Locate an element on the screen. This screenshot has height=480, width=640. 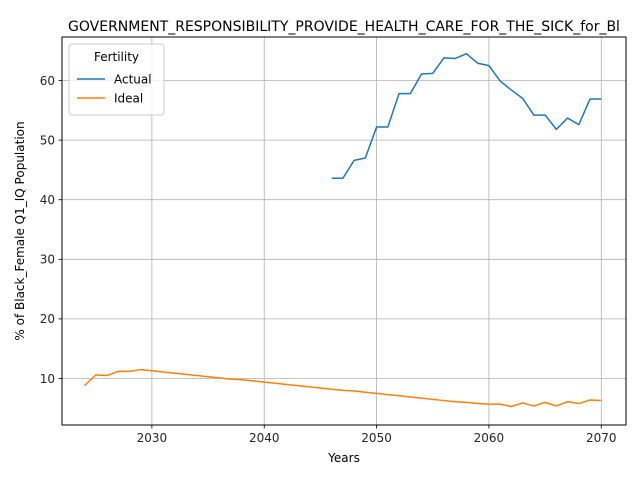
series-line-actual is located at coordinates (466, 115).